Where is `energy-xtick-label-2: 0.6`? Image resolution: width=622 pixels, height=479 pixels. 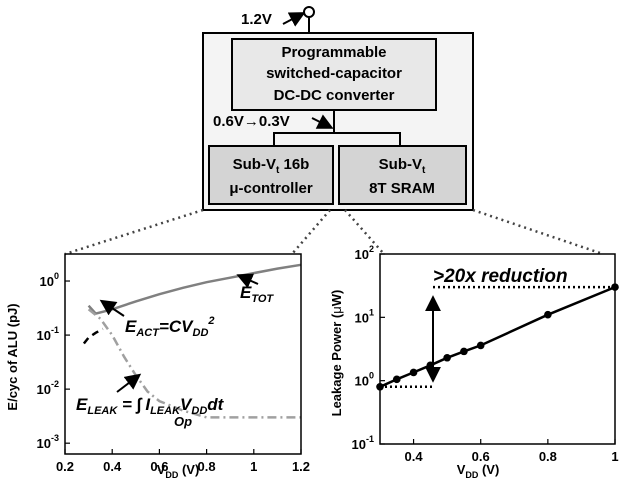
energy-xtick-label-2: 0.6 is located at coordinates (159, 466).